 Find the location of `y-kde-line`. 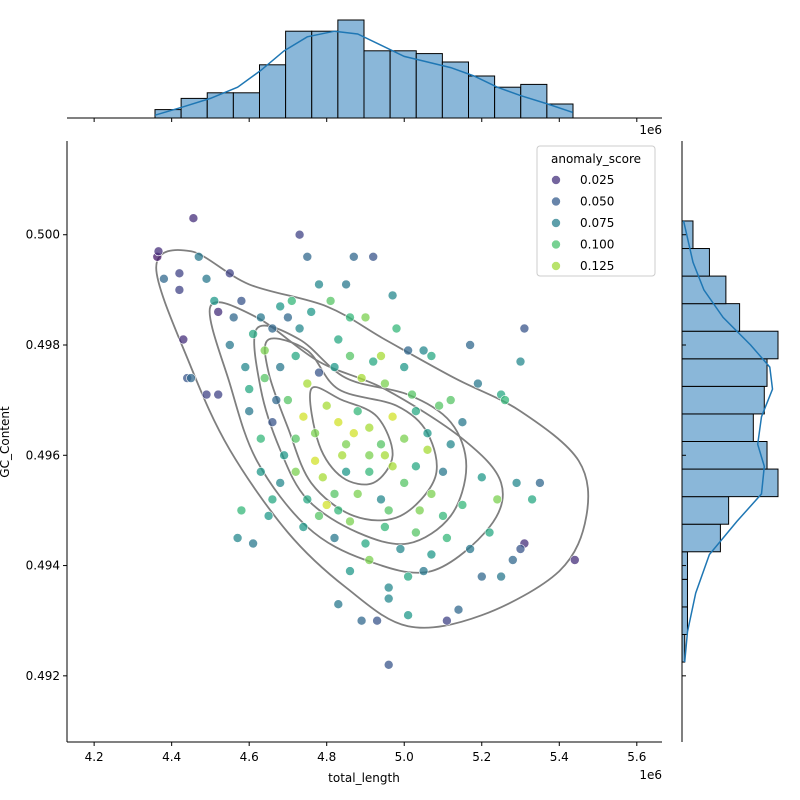

y-kde-line is located at coordinates (728, 441).